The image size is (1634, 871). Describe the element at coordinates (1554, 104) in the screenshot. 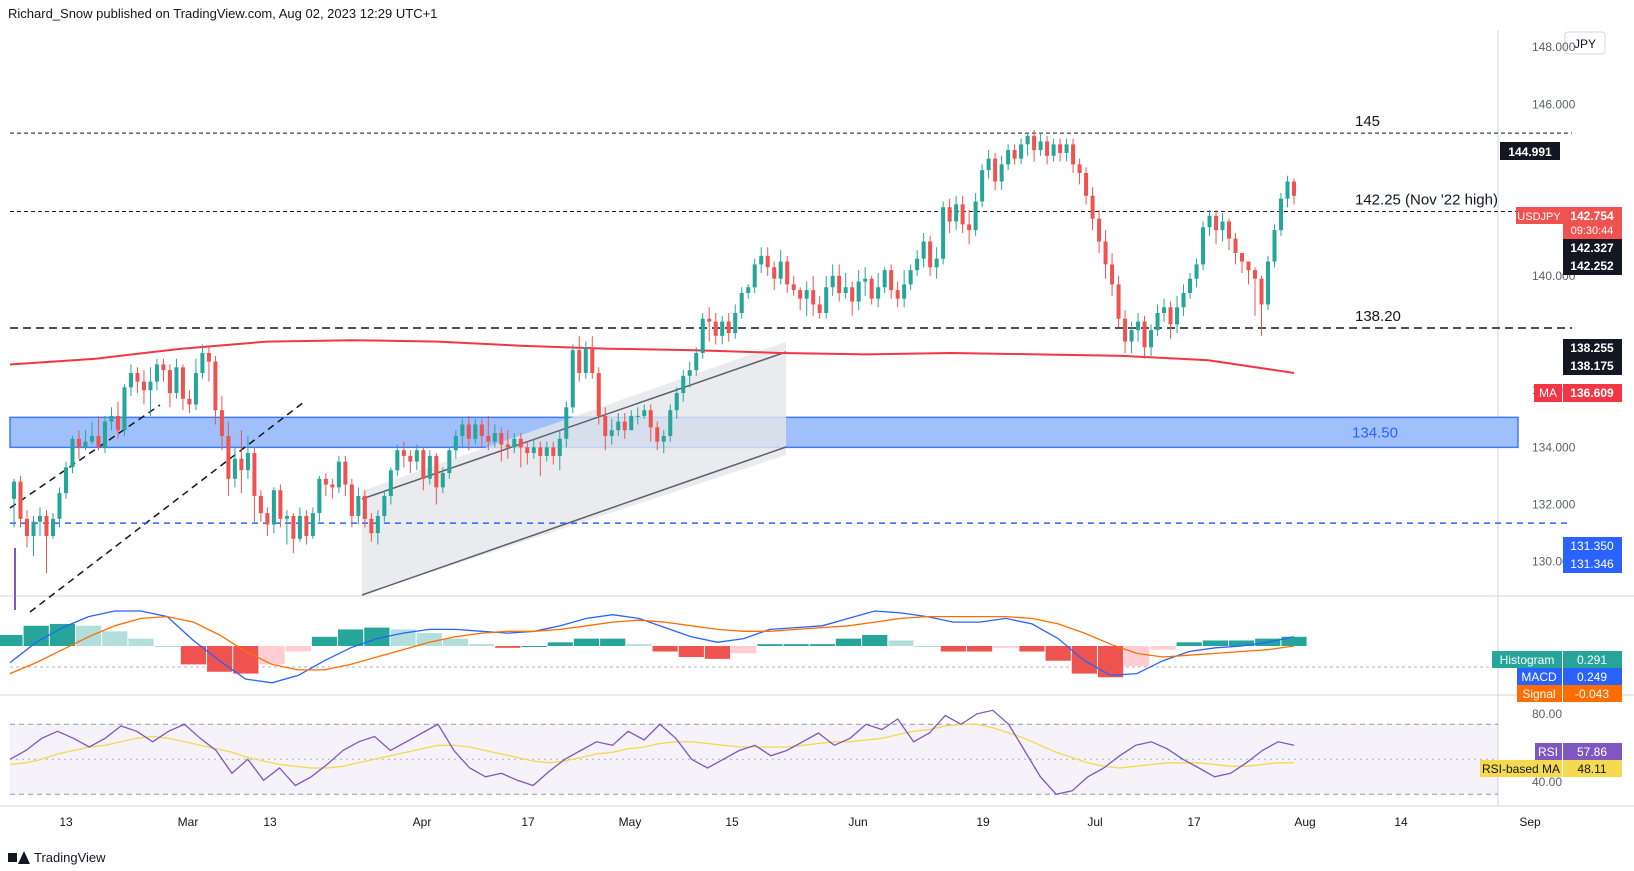

I see `price-tick-1: 146.000` at that location.